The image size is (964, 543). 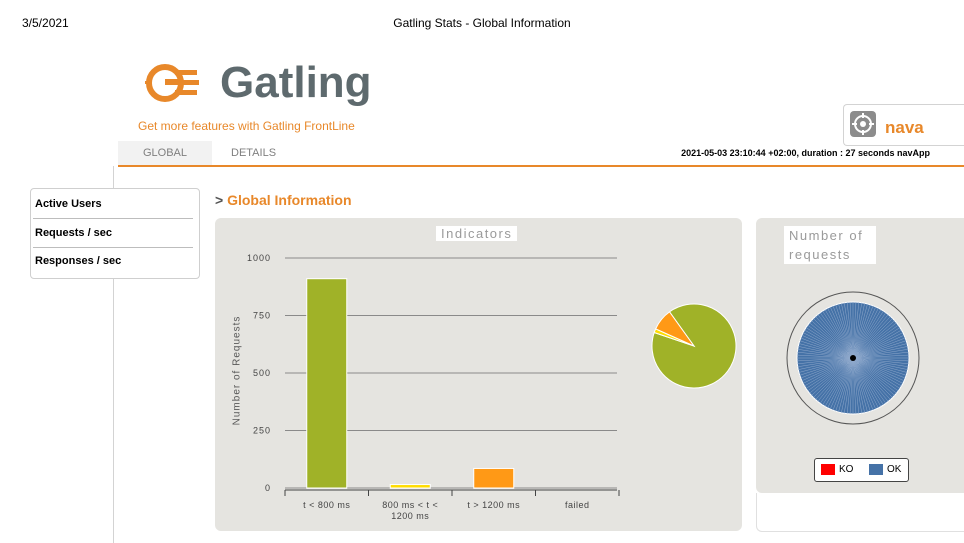 What do you see at coordinates (876, 469) in the screenshot?
I see `legend-ok-swatch` at bounding box center [876, 469].